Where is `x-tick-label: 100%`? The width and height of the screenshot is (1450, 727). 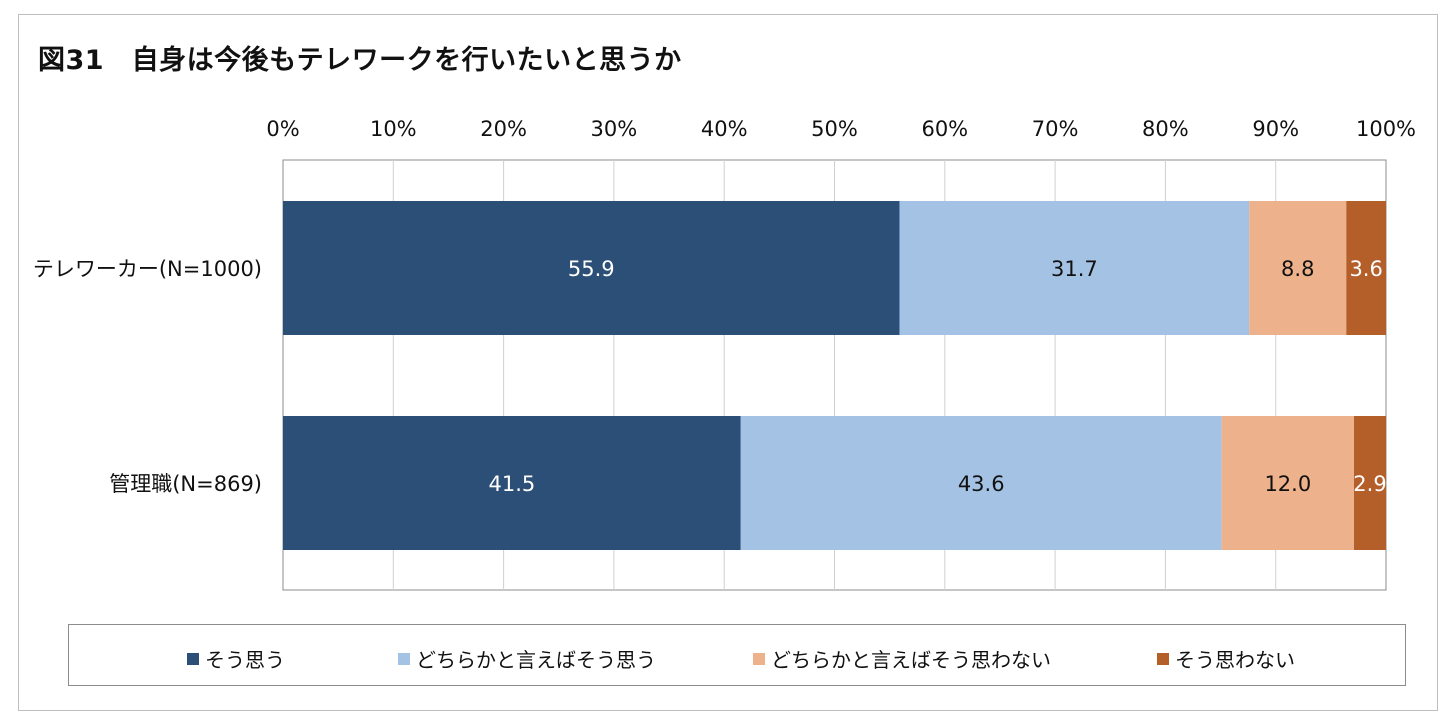
x-tick-label: 100% is located at coordinates (1386, 129).